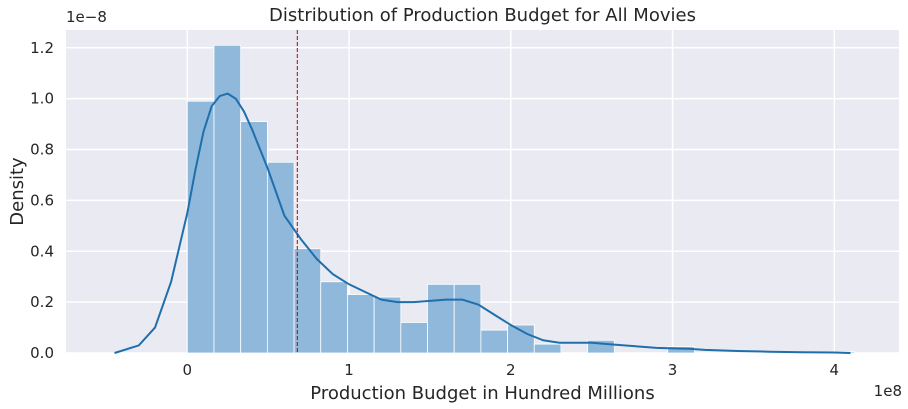  What do you see at coordinates (835, 370) in the screenshot?
I see `x-tick-label: 4` at bounding box center [835, 370].